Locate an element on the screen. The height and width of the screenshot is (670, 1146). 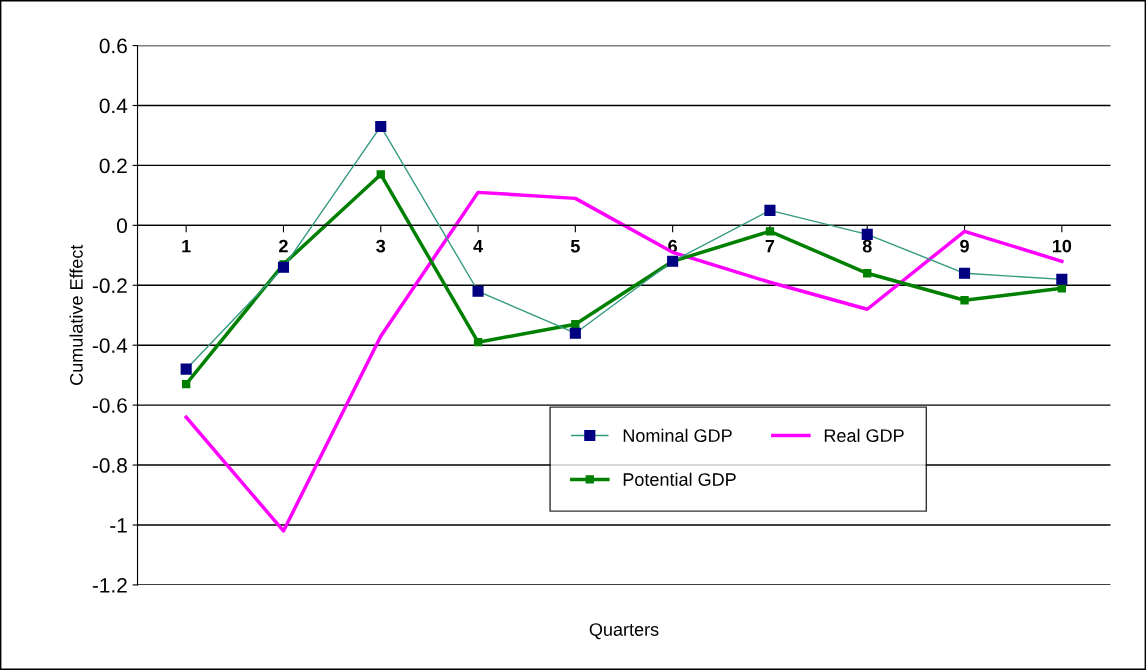
y-tick-label: -0.2 is located at coordinates (109, 286).